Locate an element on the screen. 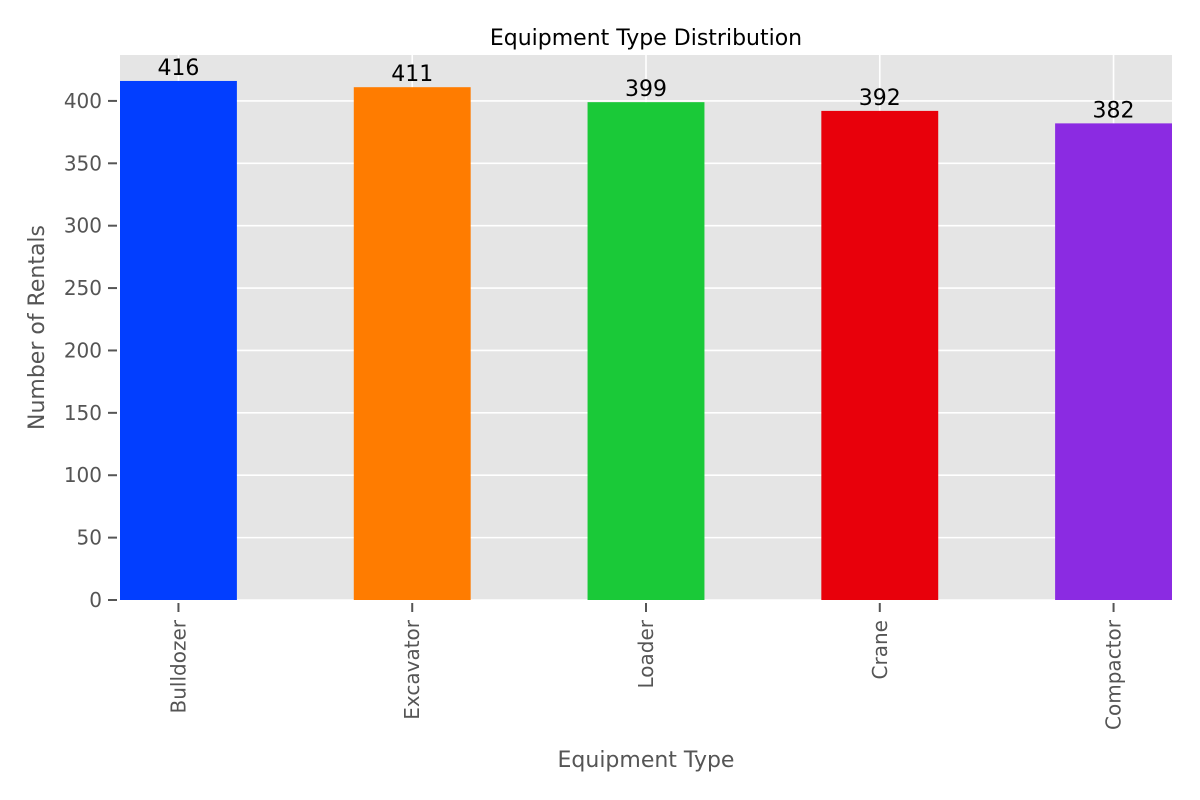  y-axis-label: Number of Rentals is located at coordinates (37, 327).